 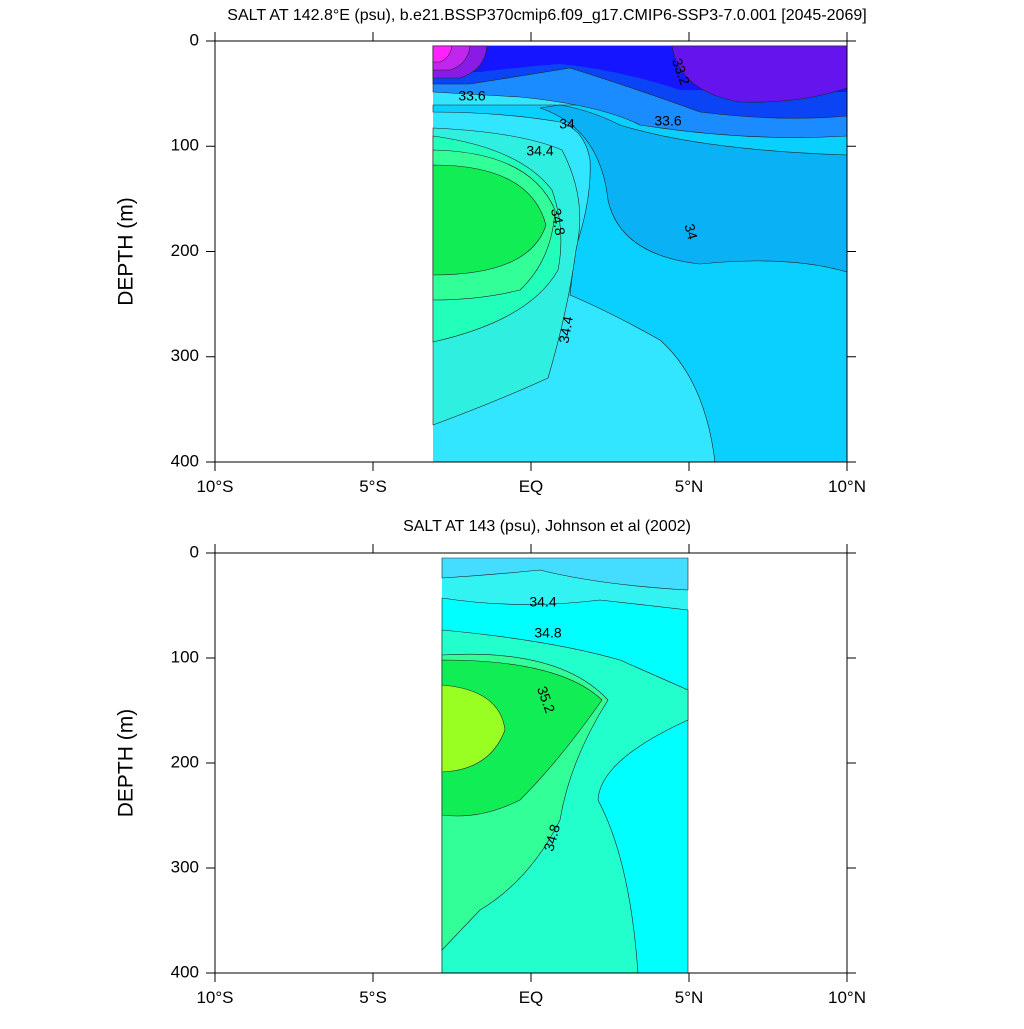 I want to click on chart-title: SALT AT 143 (psu), Johnson et al (2002), so click(x=547, y=526).